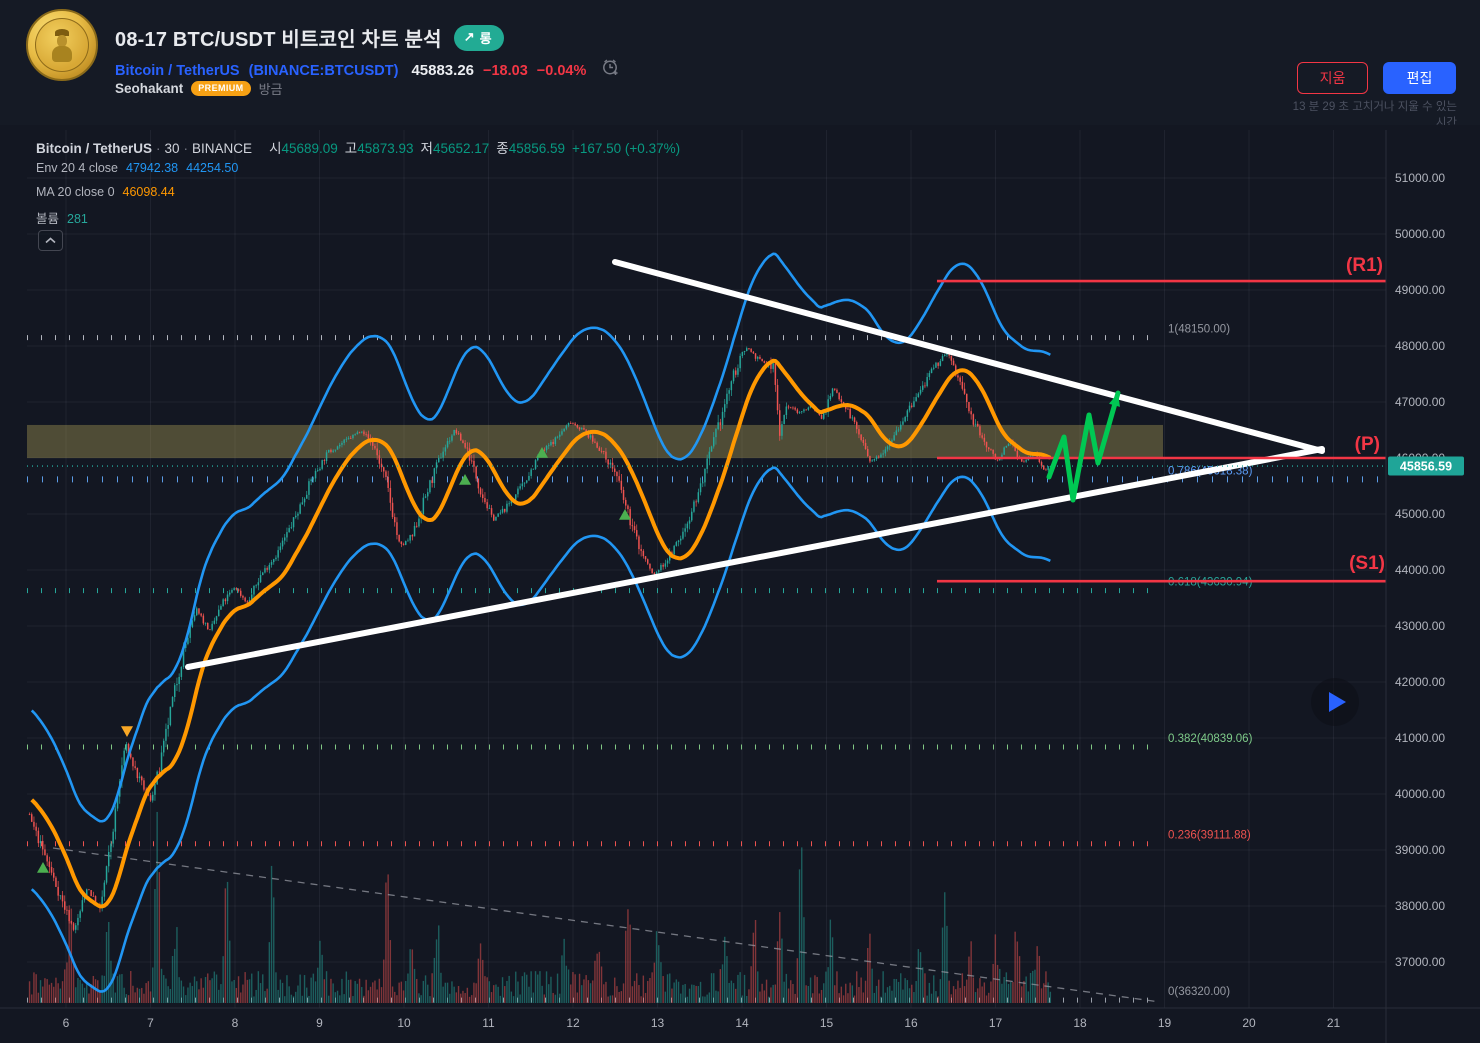  I want to click on long-badge: ↗ 롱, so click(478, 37).